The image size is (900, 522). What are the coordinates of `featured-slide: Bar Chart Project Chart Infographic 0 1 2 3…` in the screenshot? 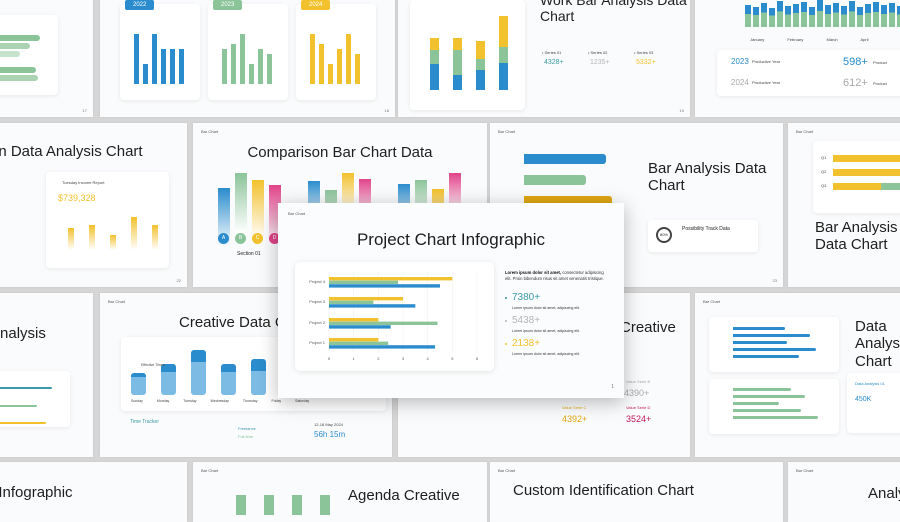 It's located at (451, 300).